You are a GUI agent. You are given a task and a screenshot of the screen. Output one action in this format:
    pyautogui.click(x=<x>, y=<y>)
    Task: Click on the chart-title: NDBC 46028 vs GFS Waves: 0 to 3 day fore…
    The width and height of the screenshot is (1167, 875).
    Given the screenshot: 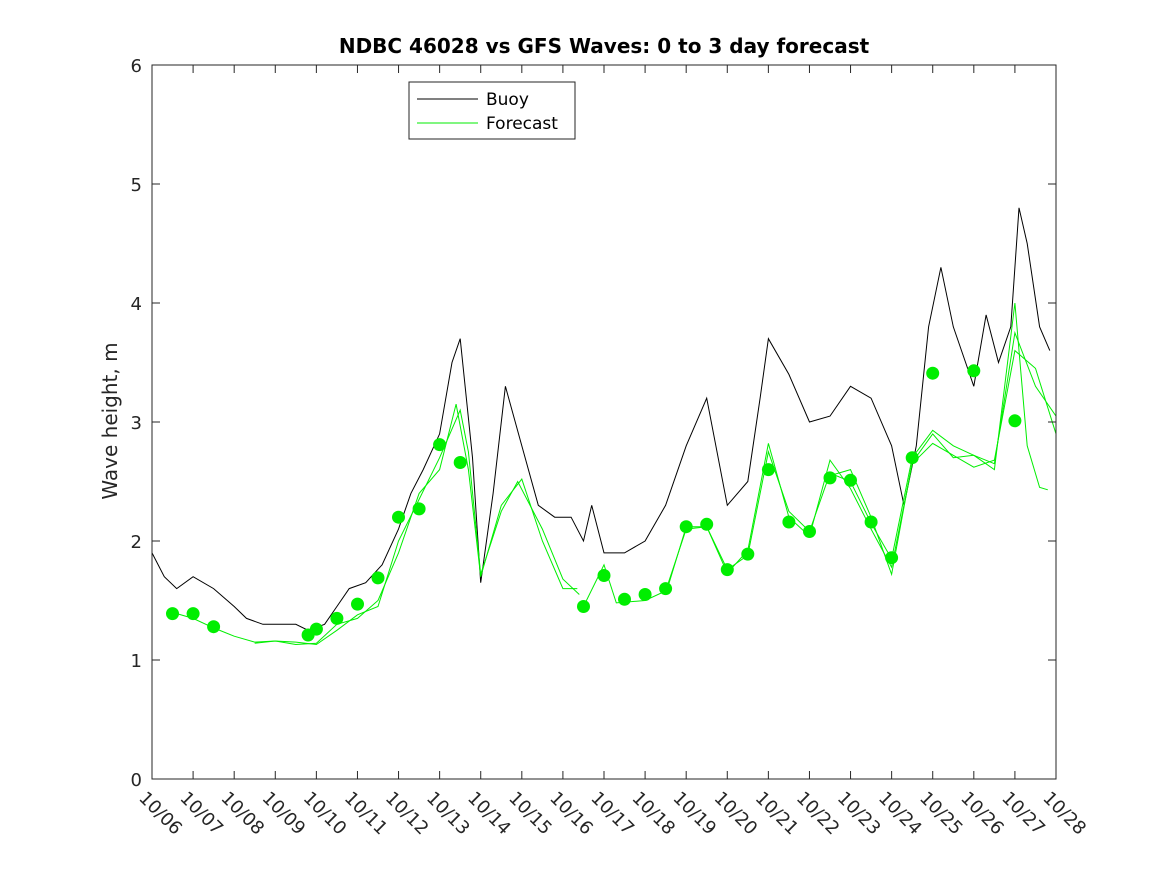 What is the action you would take?
    pyautogui.click(x=604, y=46)
    